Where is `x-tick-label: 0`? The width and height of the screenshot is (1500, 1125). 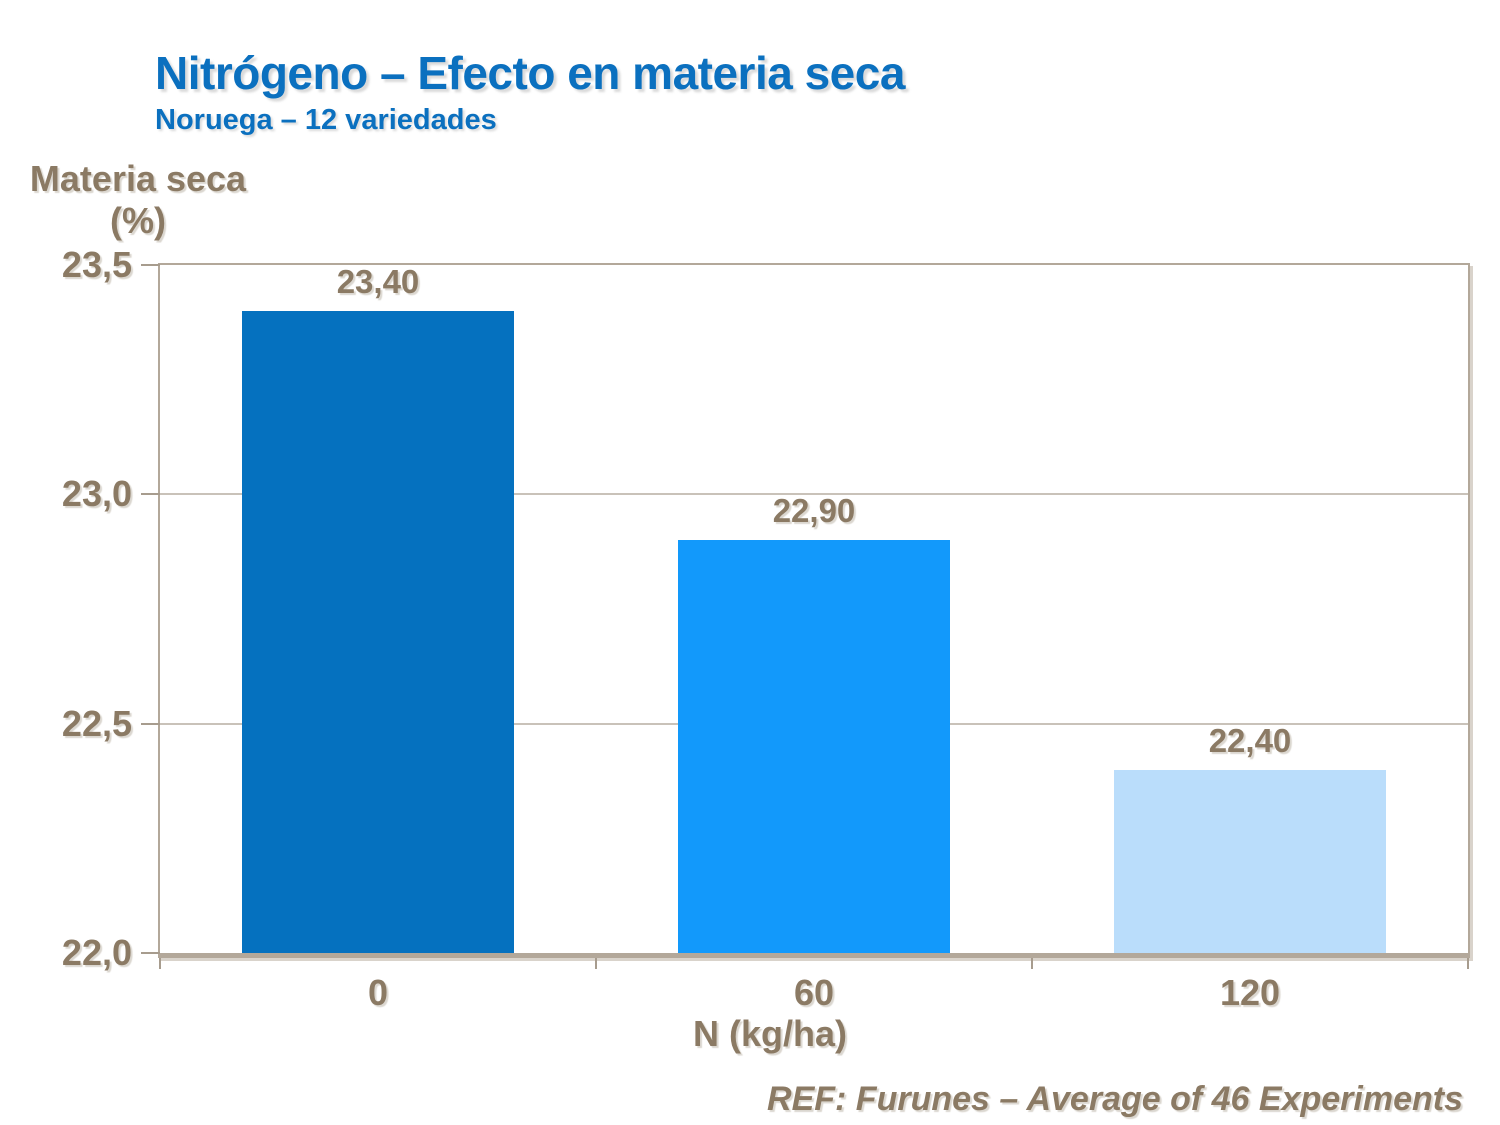 x-tick-label: 0 is located at coordinates (378, 992).